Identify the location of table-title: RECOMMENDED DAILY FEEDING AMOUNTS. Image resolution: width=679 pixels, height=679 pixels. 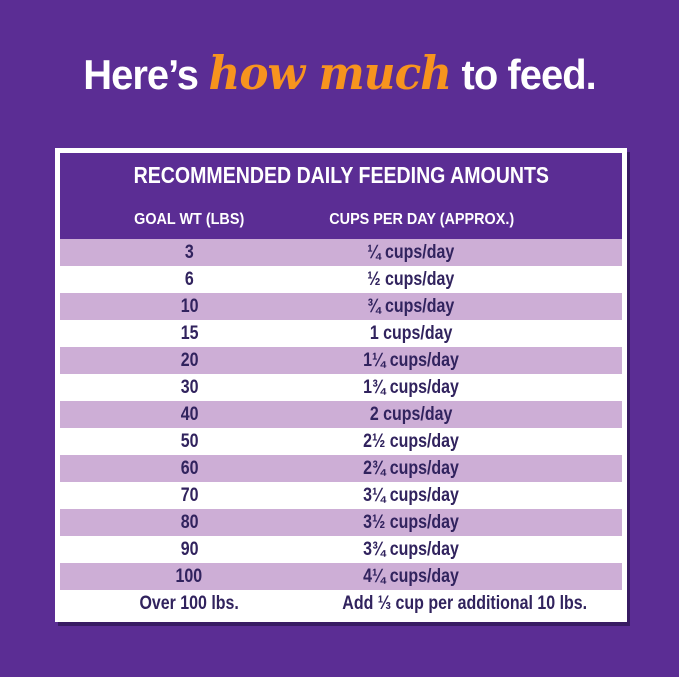
(341, 175).